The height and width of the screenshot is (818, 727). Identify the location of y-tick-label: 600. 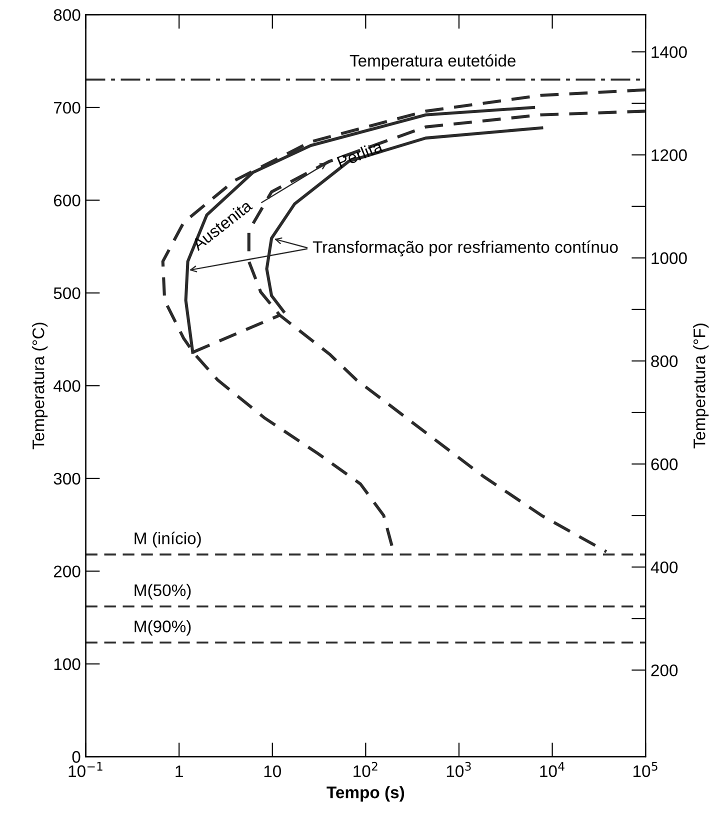
(67, 200).